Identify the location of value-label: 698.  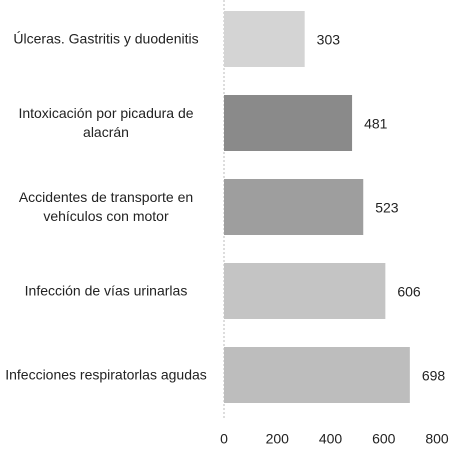
(434, 376).